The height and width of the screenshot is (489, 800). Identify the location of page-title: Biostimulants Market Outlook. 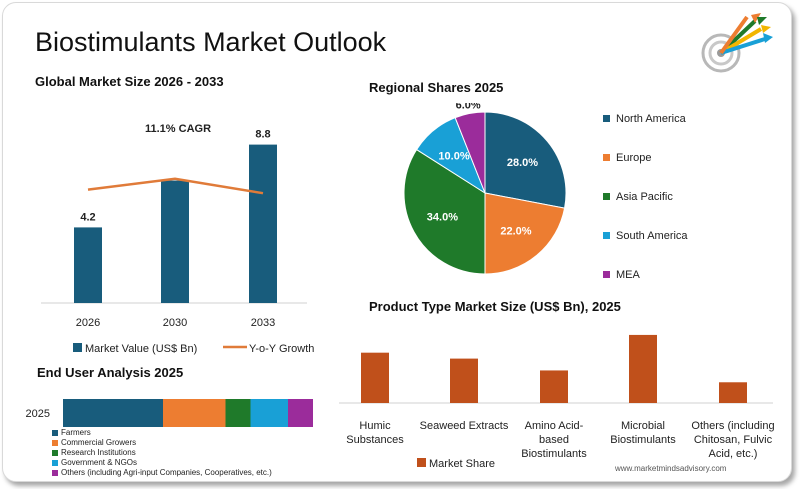
(211, 42).